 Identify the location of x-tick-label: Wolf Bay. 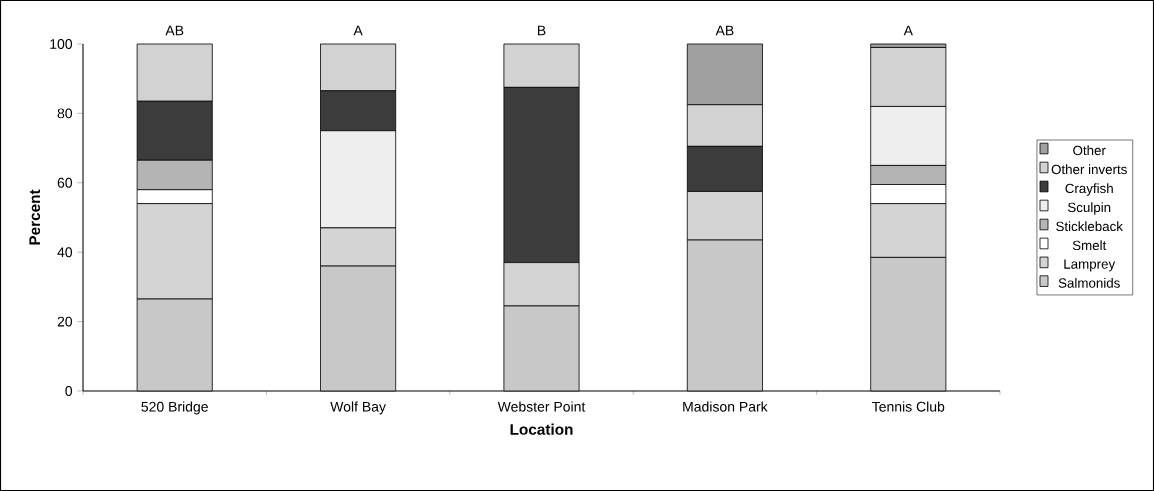
(358, 408).